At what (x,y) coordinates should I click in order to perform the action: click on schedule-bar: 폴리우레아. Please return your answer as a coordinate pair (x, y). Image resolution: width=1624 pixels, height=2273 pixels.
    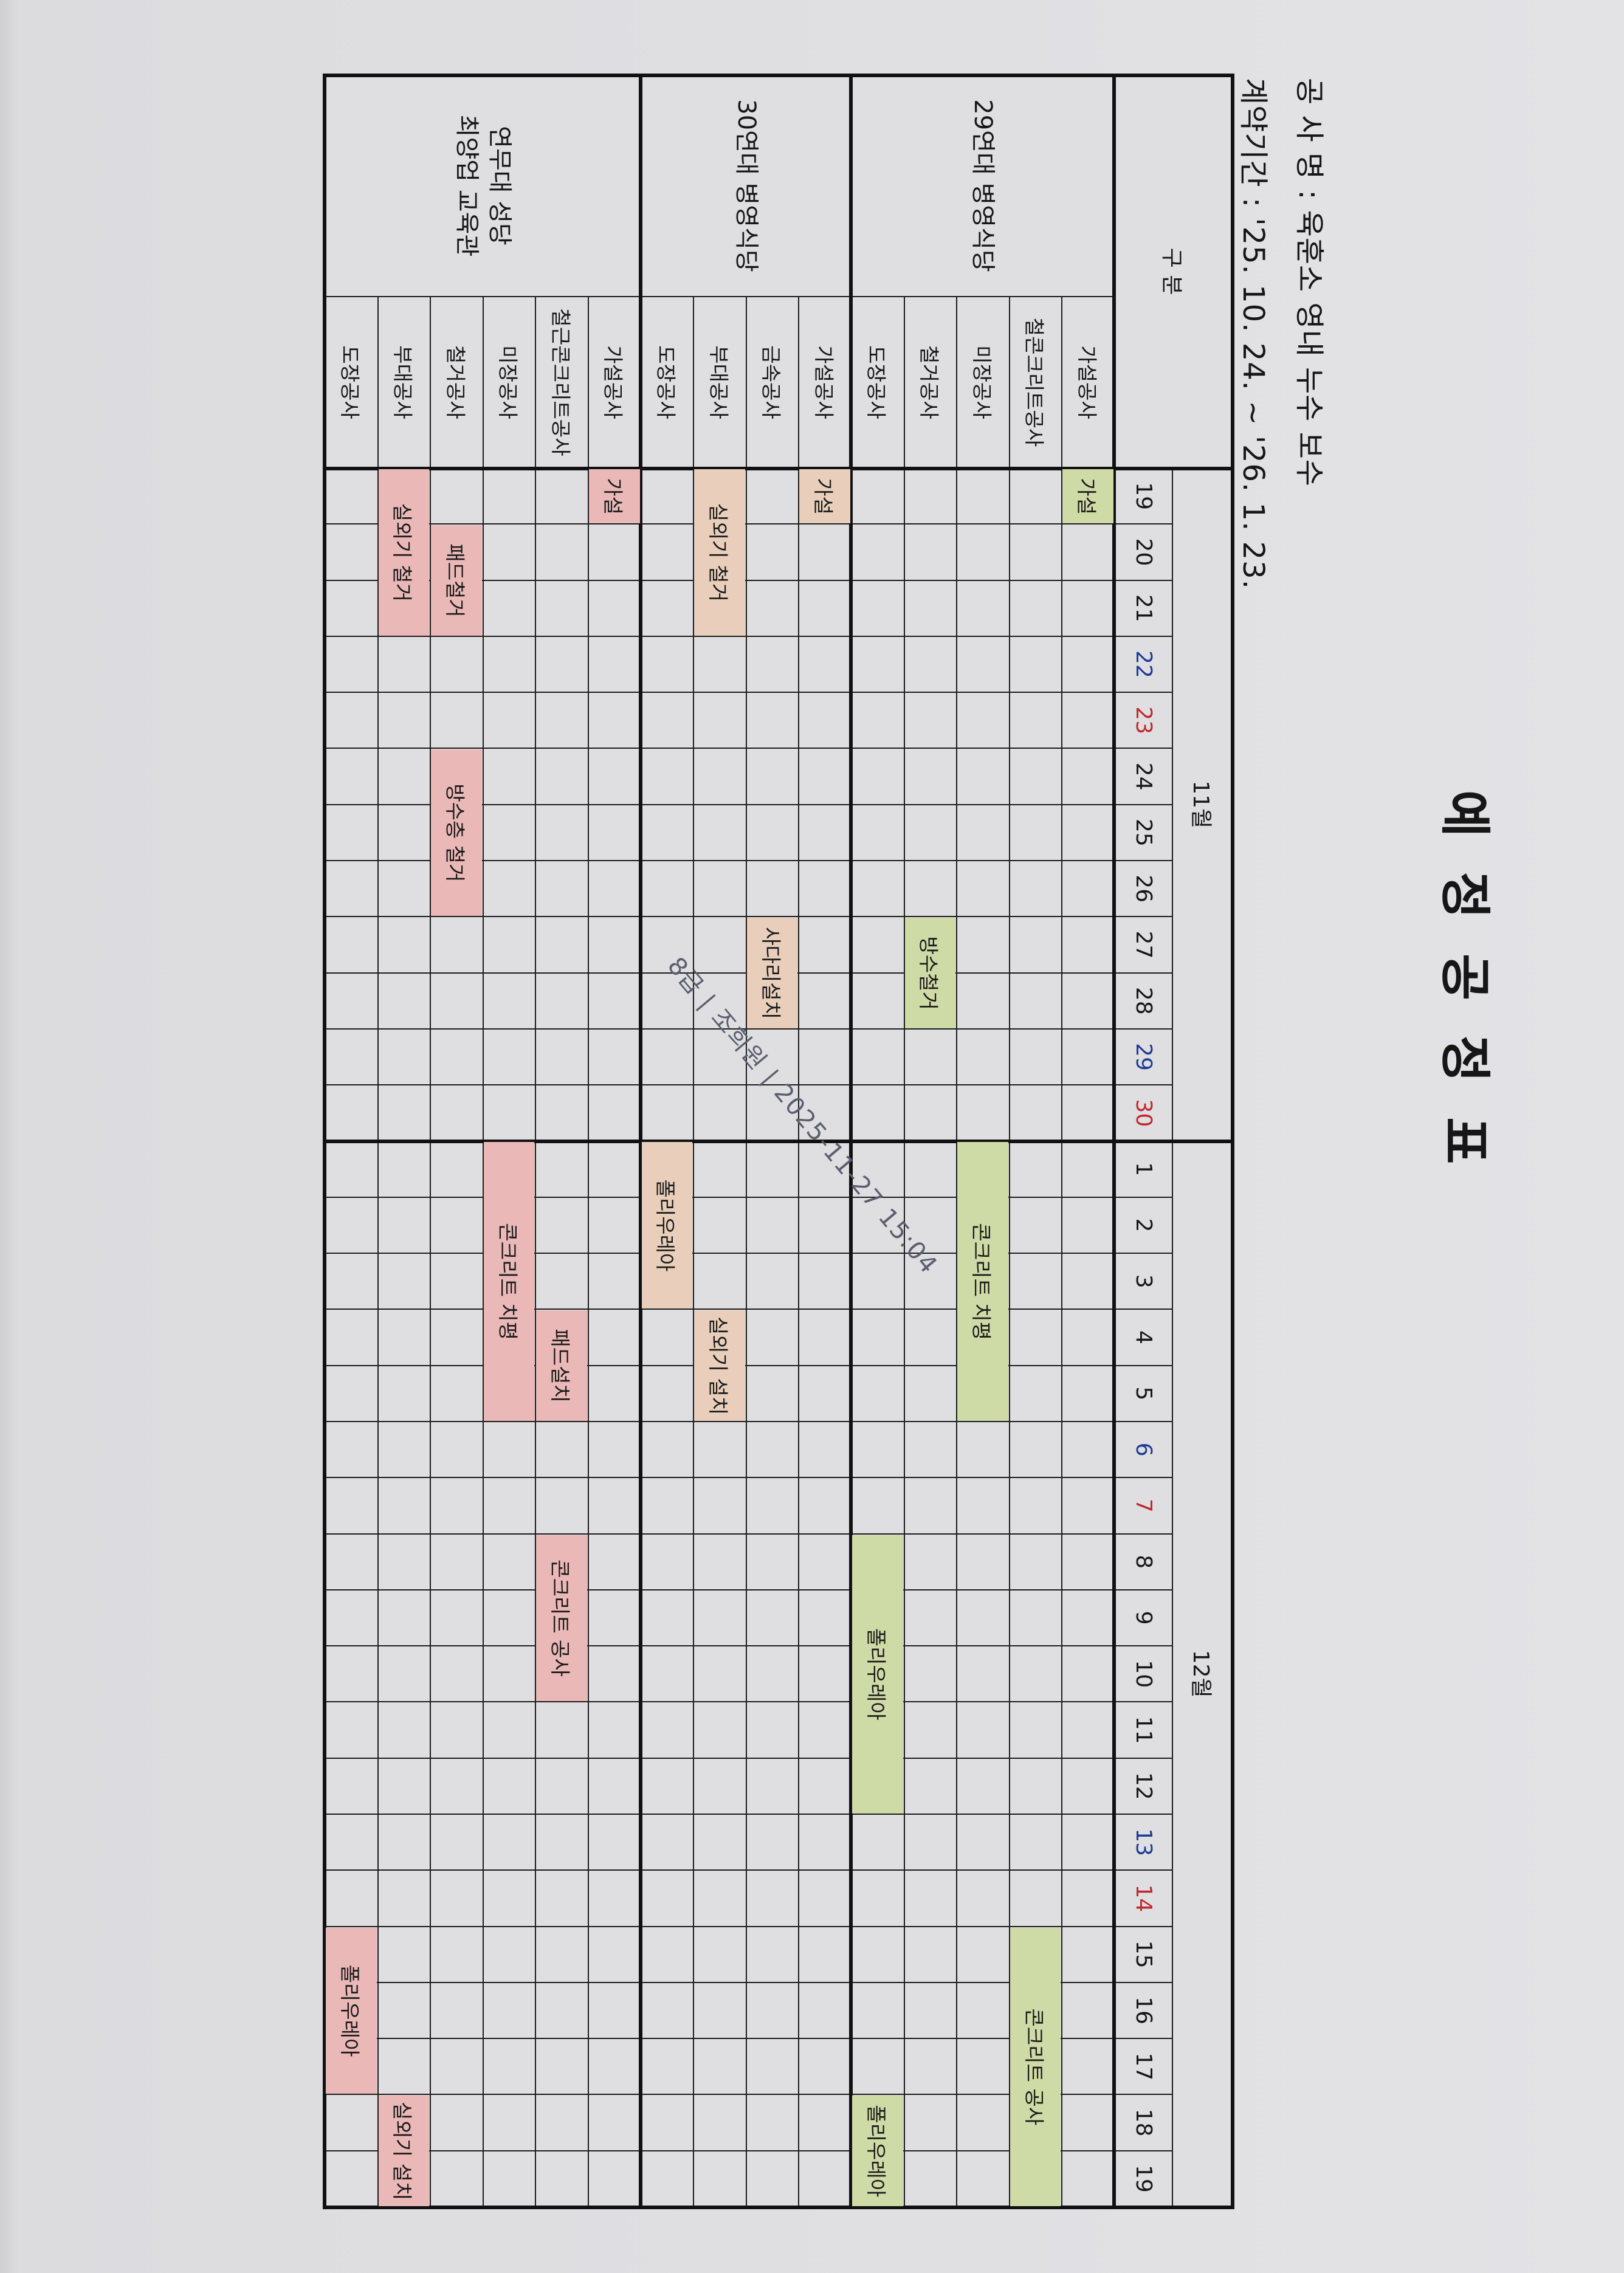
    Looking at the image, I should click on (877, 2151).